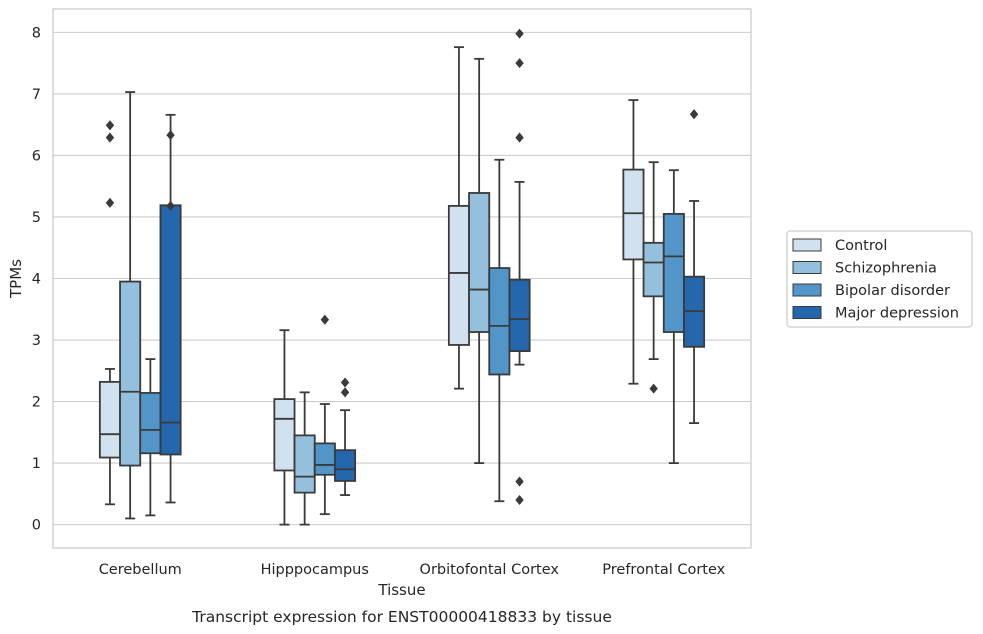 The width and height of the screenshot is (983, 634). Describe the element at coordinates (110, 164) in the screenshot. I see `outliers-extra` at that location.